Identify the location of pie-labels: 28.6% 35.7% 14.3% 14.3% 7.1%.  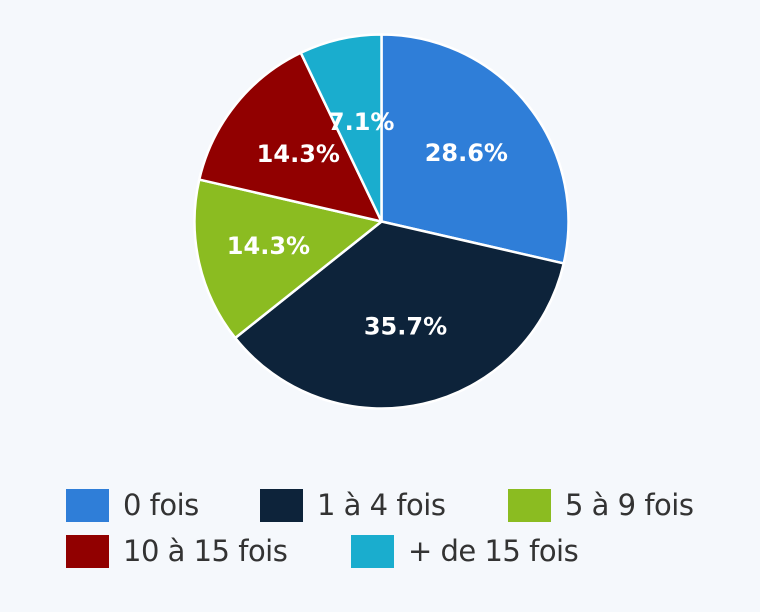
(367, 224).